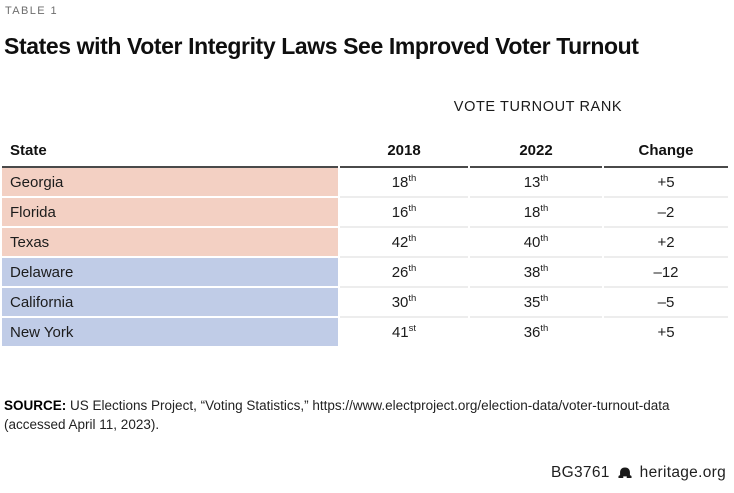 This screenshot has width=734, height=493. What do you see at coordinates (35, 405) in the screenshot?
I see `source-label: SOURCE:` at bounding box center [35, 405].